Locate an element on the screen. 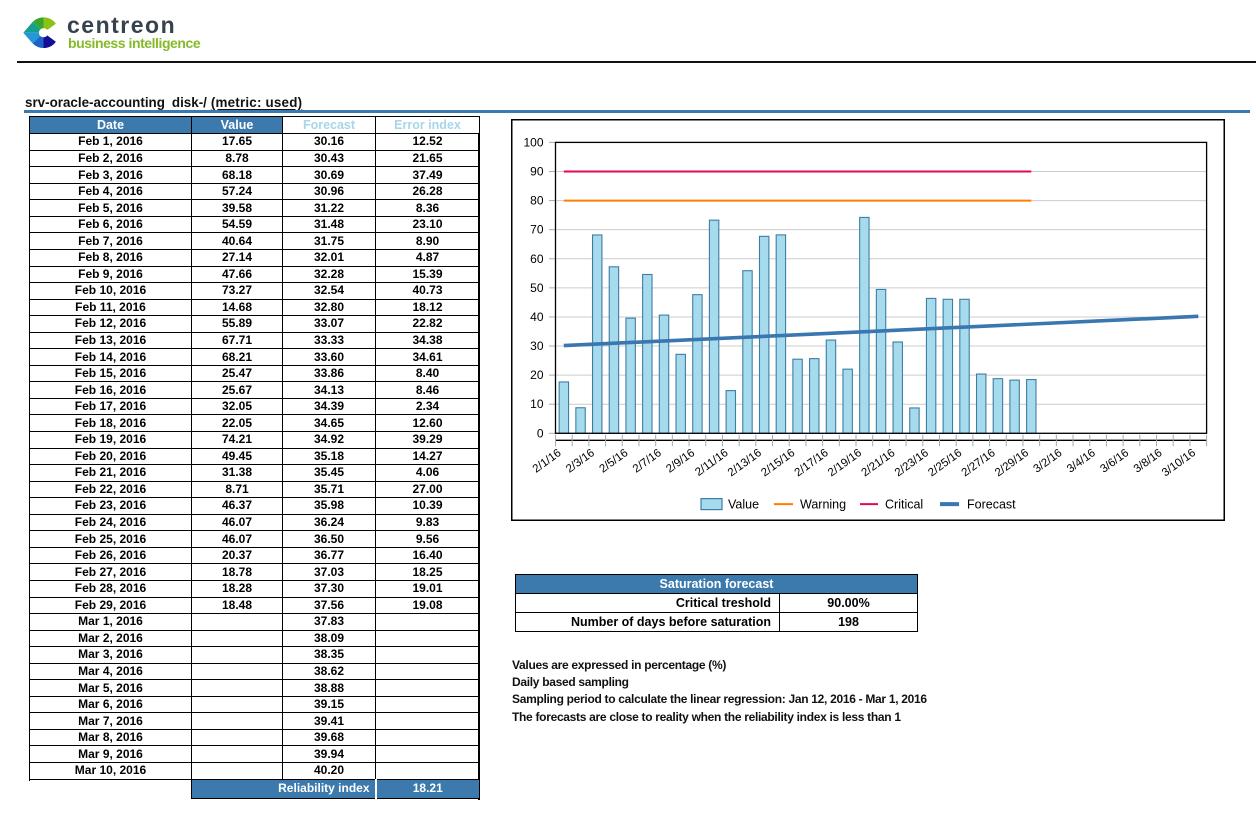 This screenshot has width=1256, height=816. svg-text: 0 is located at coordinates (540, 433).